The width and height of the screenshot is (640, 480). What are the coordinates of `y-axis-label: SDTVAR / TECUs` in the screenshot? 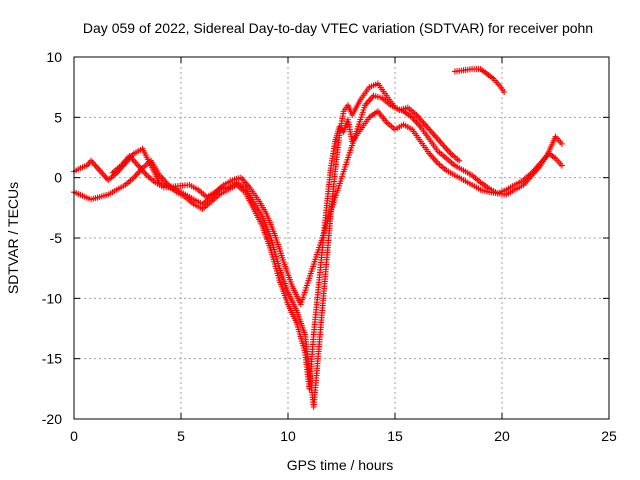 It's located at (13, 238).